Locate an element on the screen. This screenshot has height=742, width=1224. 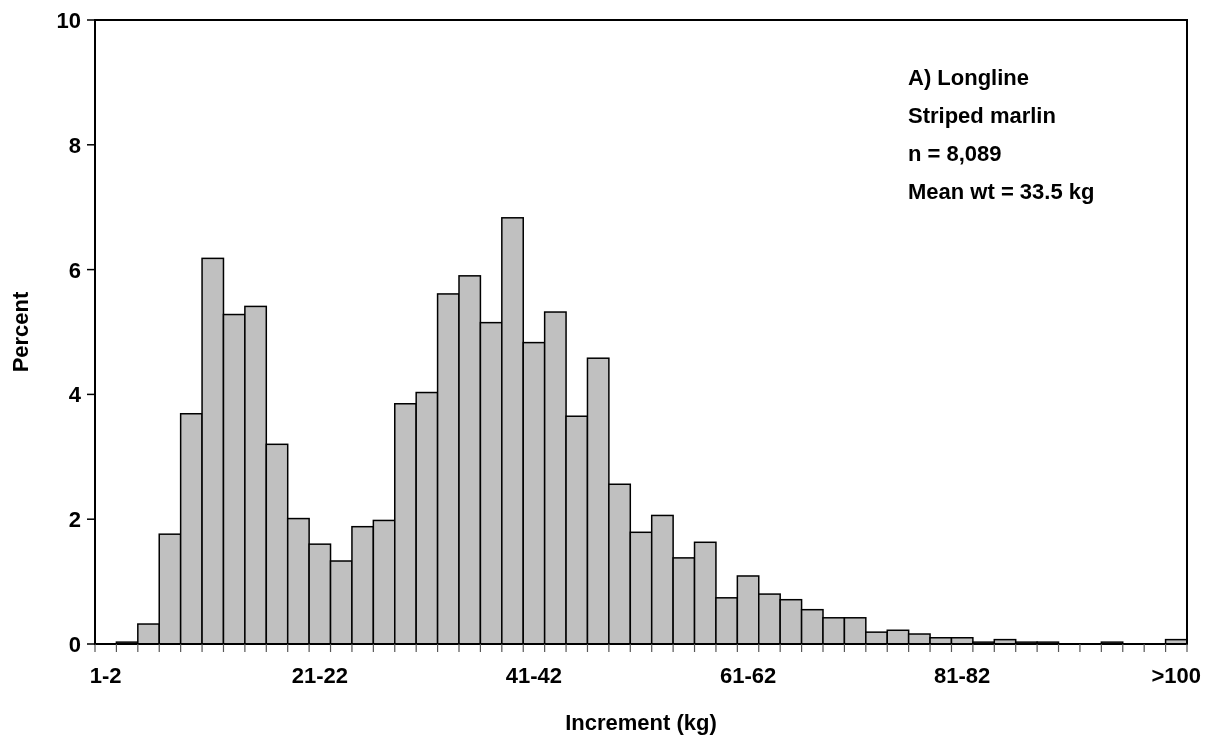
y-tick-label: 0 is located at coordinates (74, 644).